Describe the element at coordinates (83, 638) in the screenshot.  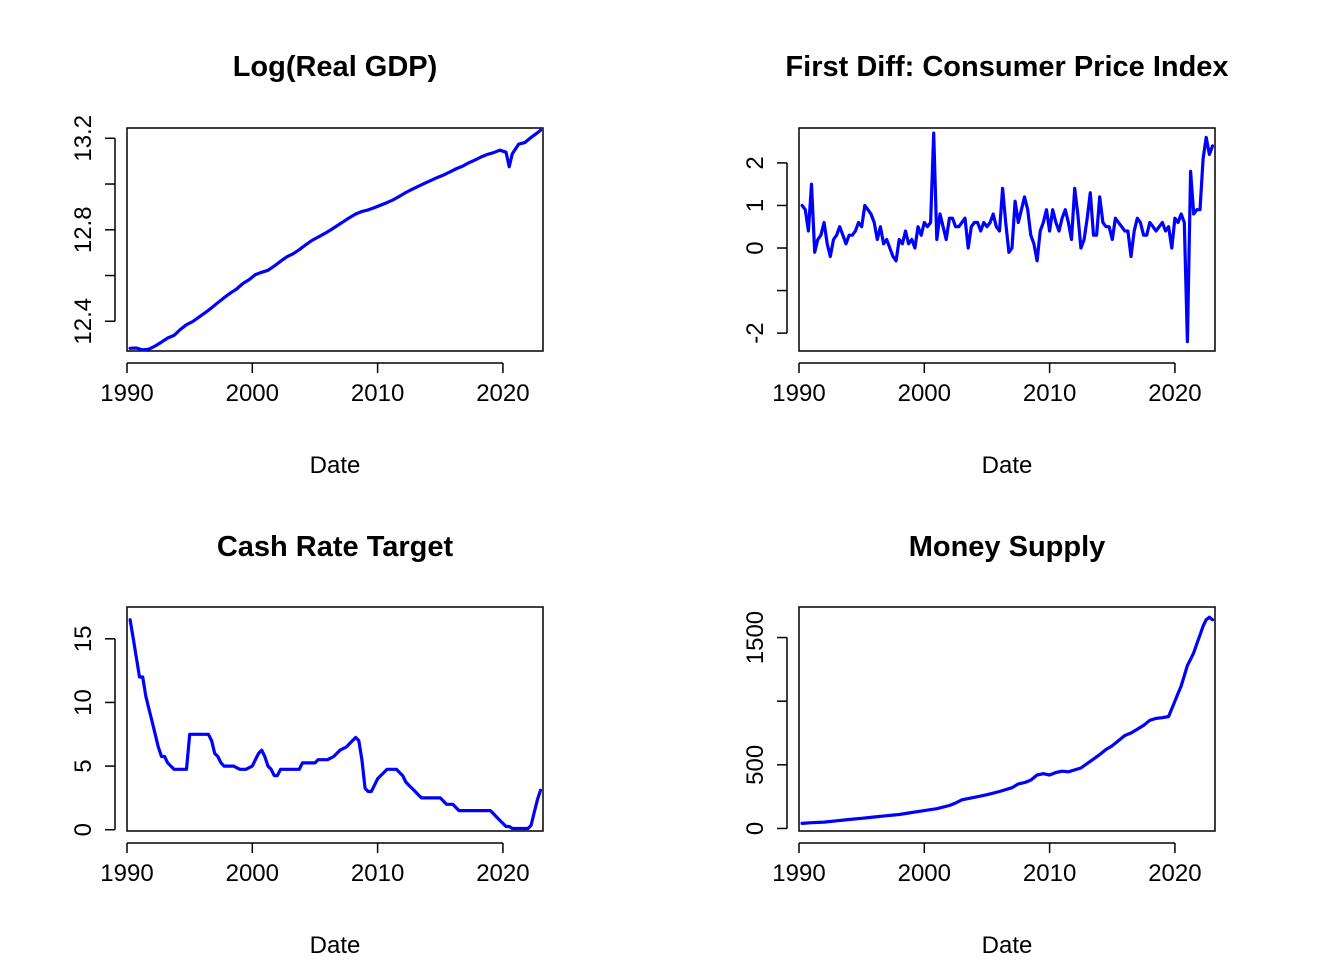
I see `y-tick-label: 15` at that location.